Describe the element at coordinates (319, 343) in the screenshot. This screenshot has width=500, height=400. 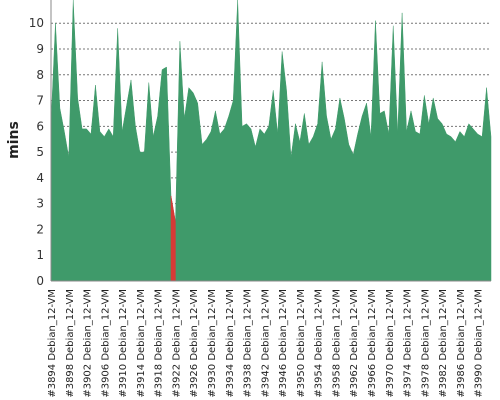
I see `x-tick-label: #3954 Debian_12-VM` at that location.